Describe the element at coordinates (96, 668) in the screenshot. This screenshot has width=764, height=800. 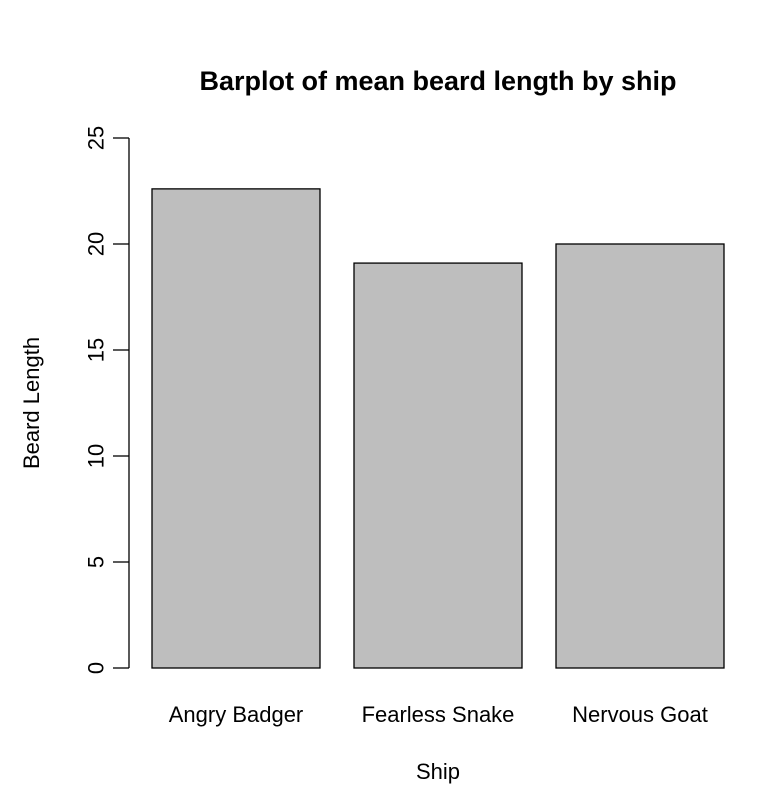
I see `y-tick-label: 0` at that location.